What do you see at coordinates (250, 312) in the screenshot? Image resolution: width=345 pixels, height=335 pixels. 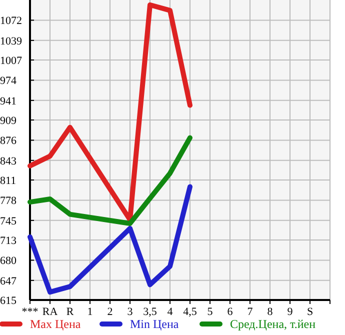 I see `x-tick-label: 7` at bounding box center [250, 312].